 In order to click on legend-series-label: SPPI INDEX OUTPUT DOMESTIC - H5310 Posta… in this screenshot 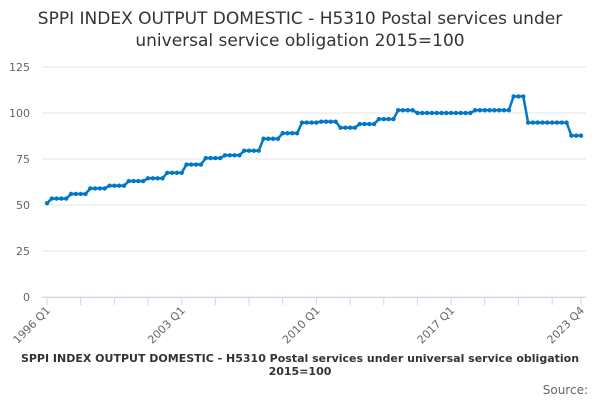, I will do `click(300, 365)`.